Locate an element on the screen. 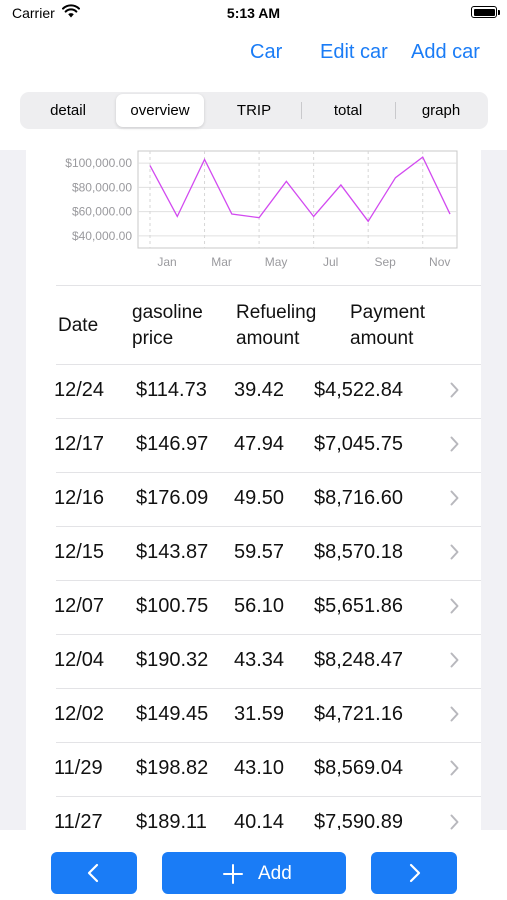  edit-car-button: Edit car is located at coordinates (354, 52).